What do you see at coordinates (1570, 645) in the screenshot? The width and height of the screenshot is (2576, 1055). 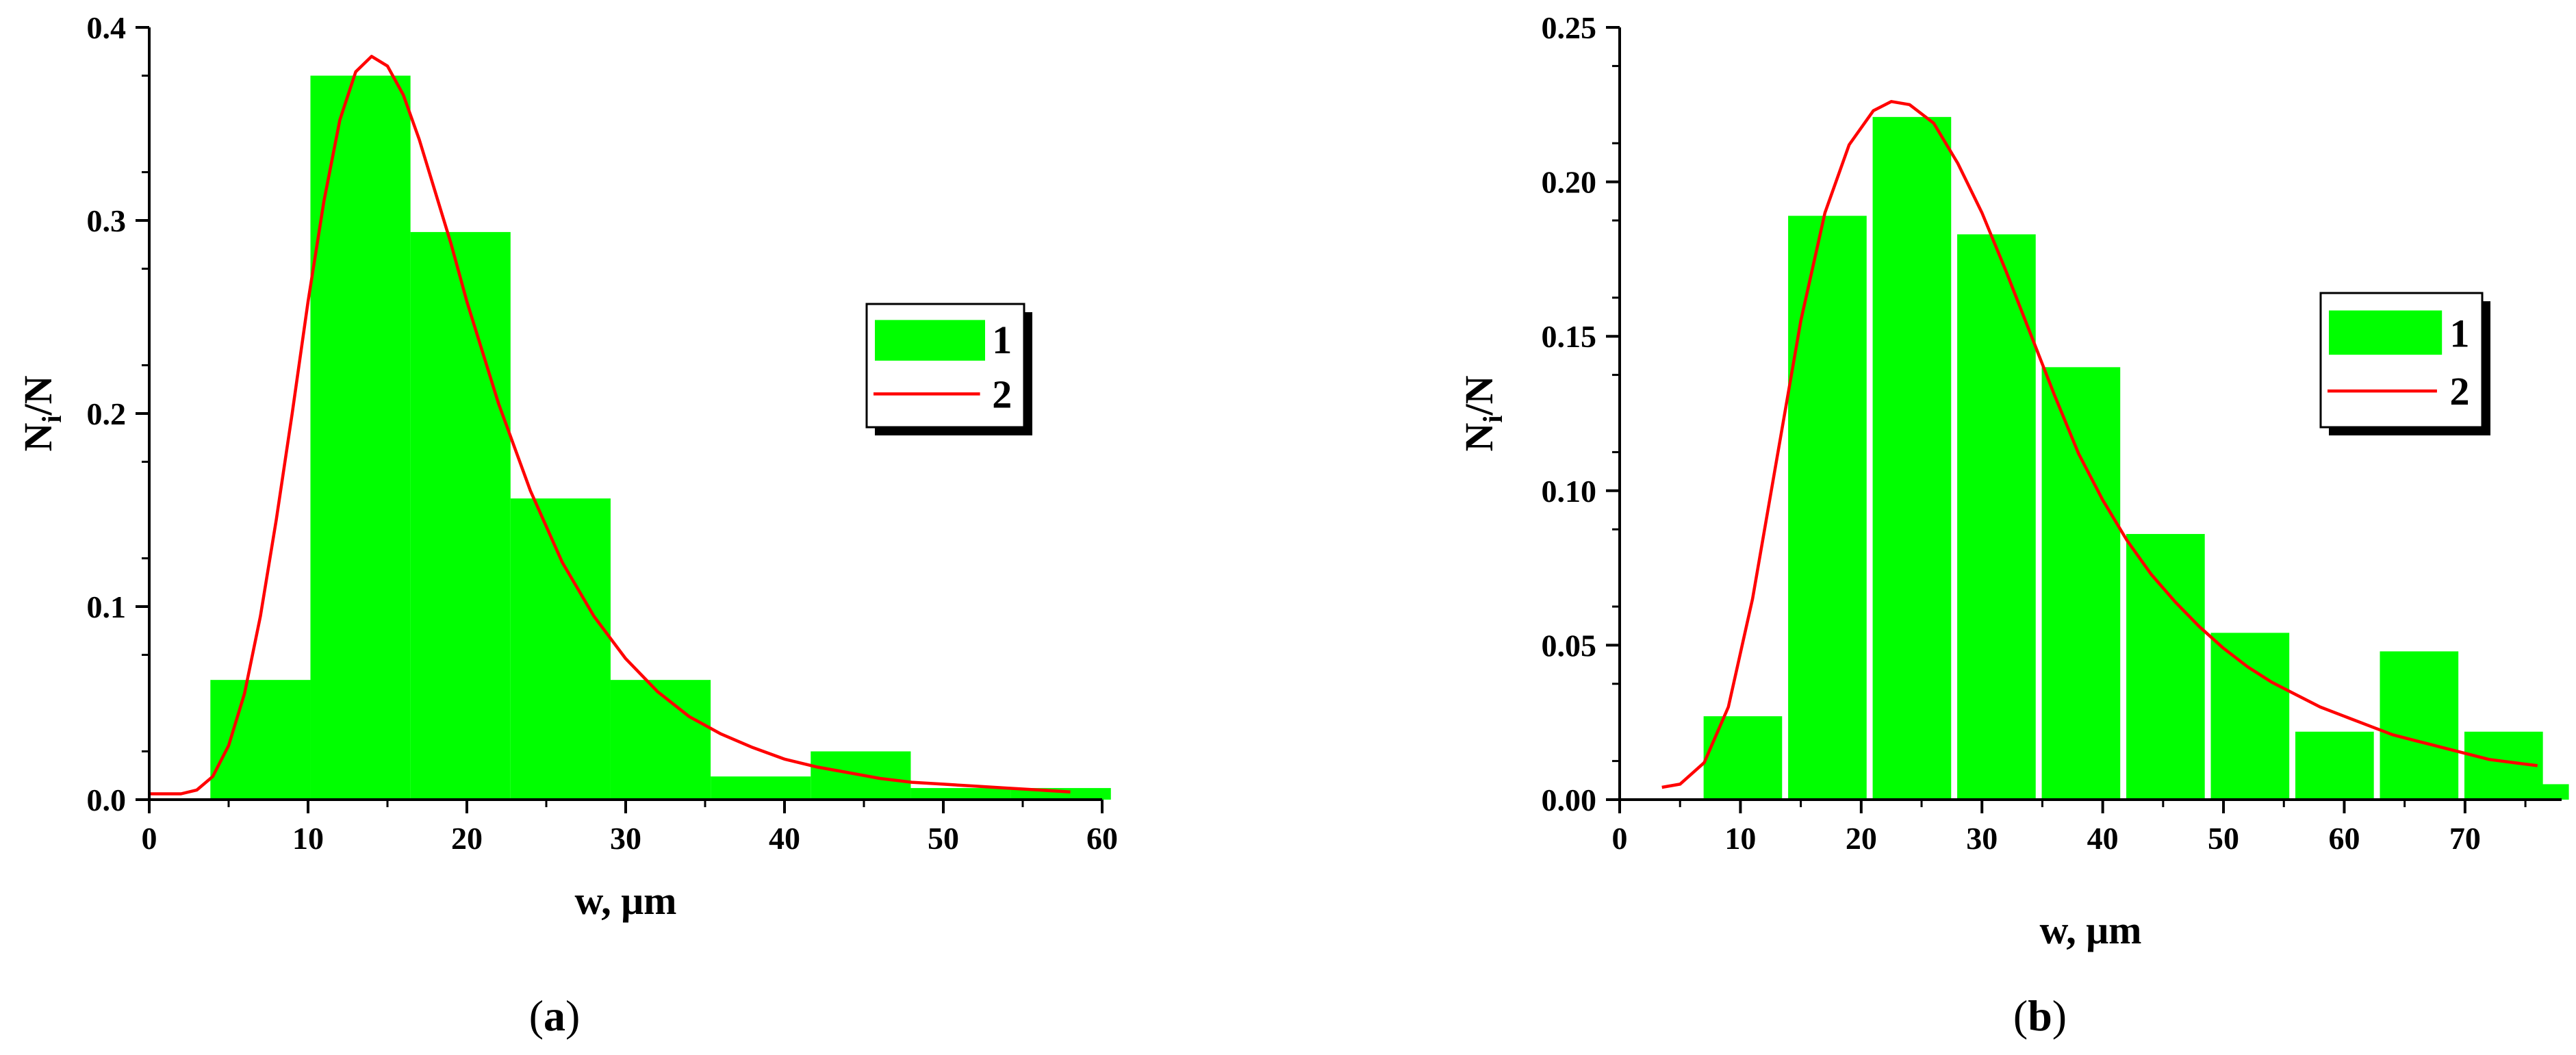 I see `y-tick-label: 0.05` at bounding box center [1570, 645].